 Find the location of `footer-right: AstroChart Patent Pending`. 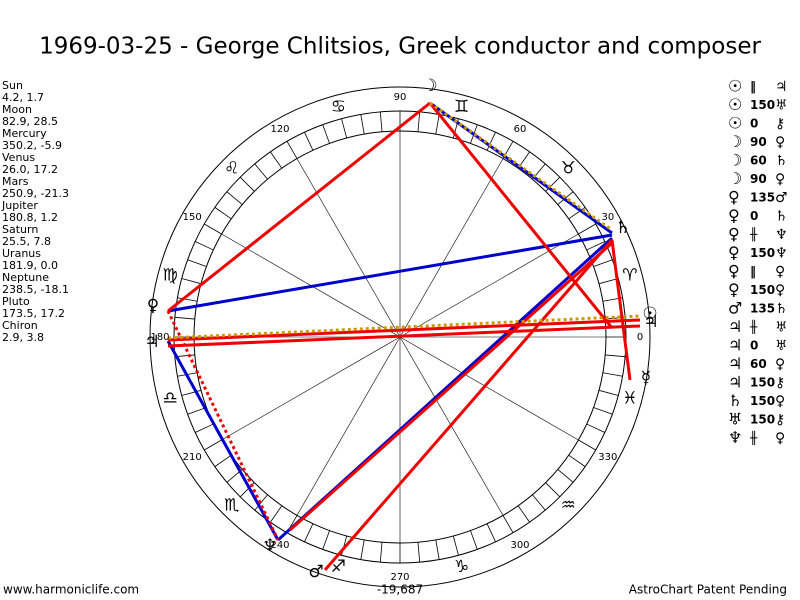

footer-right: AstroChart Patent Pending is located at coordinates (708, 590).